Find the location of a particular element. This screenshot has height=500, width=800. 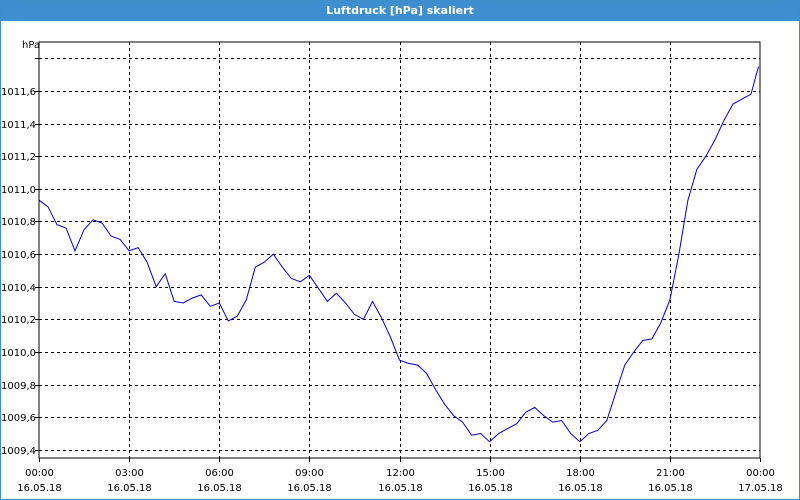

x-tick-label-time: 18:00 is located at coordinates (580, 473).